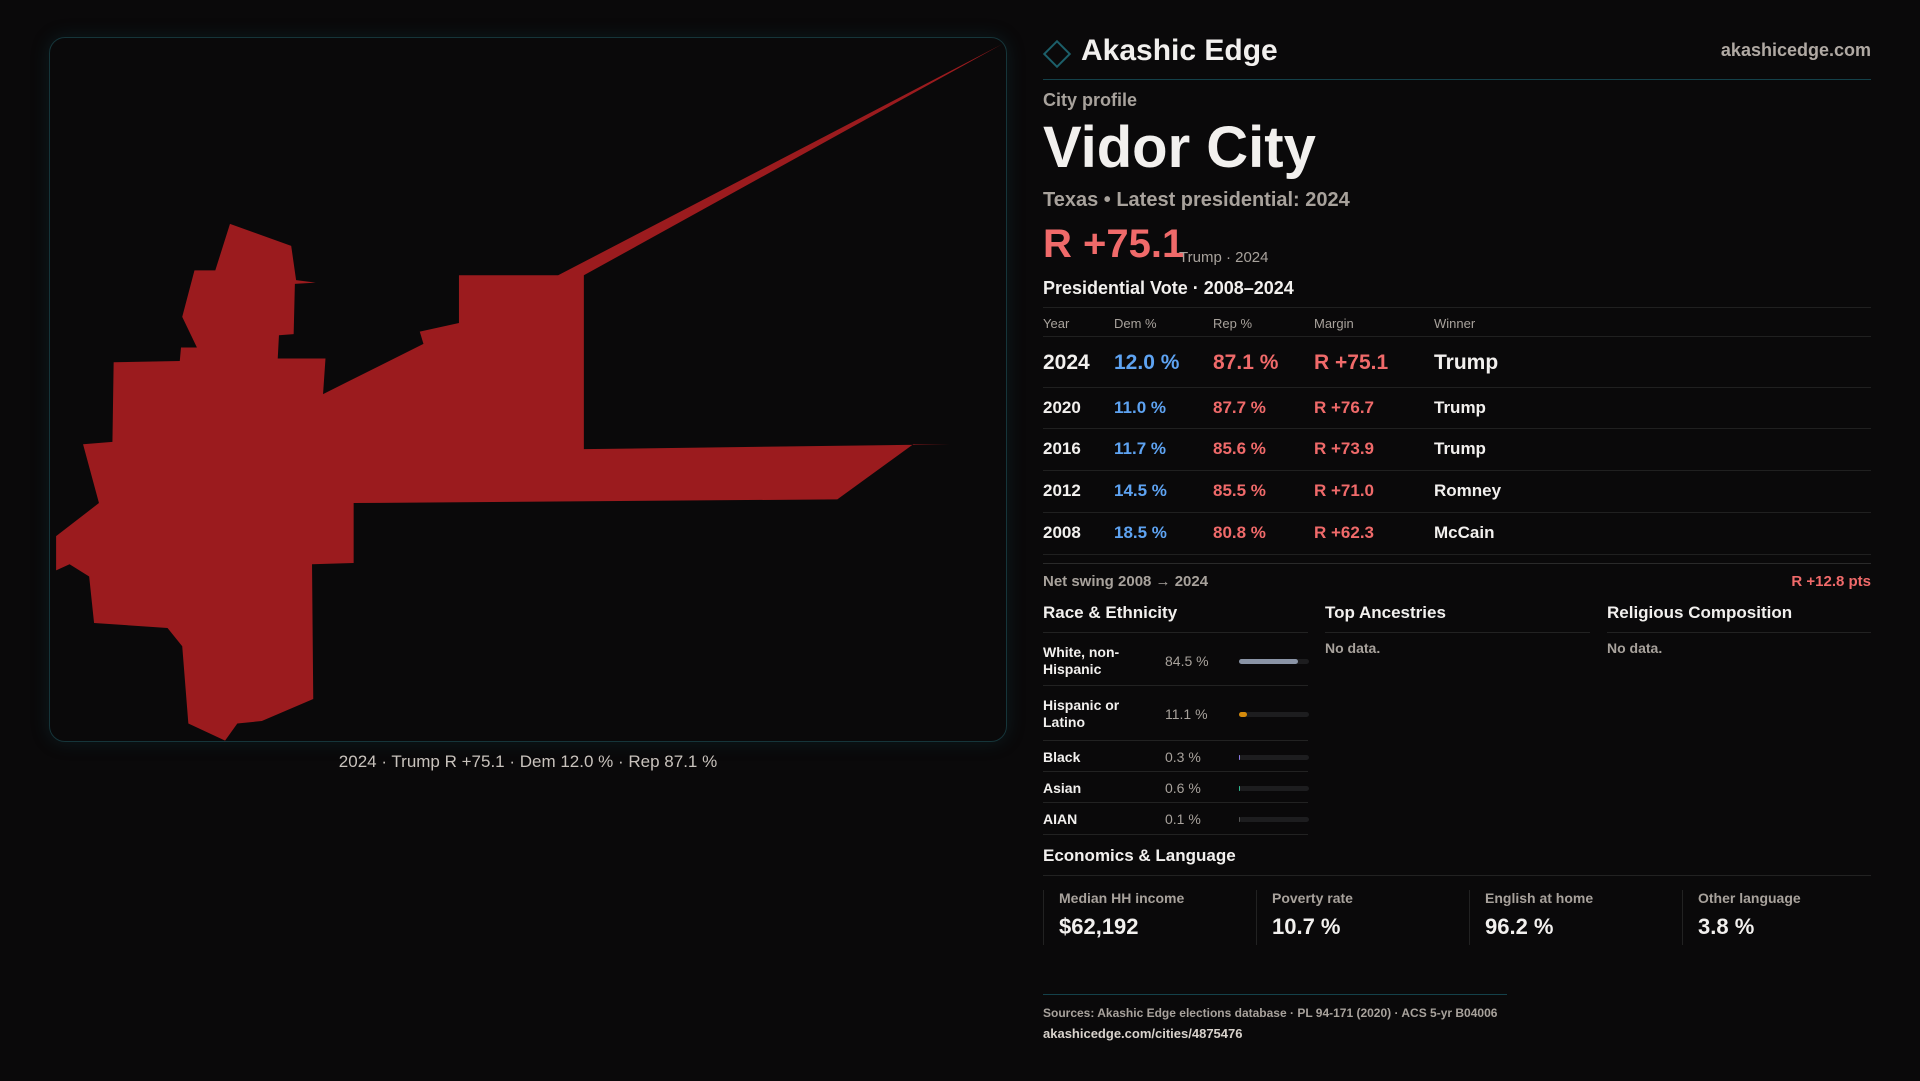 This screenshot has height=1081, width=1920. I want to click on vote-dem: 18.5 %, so click(1140, 532).